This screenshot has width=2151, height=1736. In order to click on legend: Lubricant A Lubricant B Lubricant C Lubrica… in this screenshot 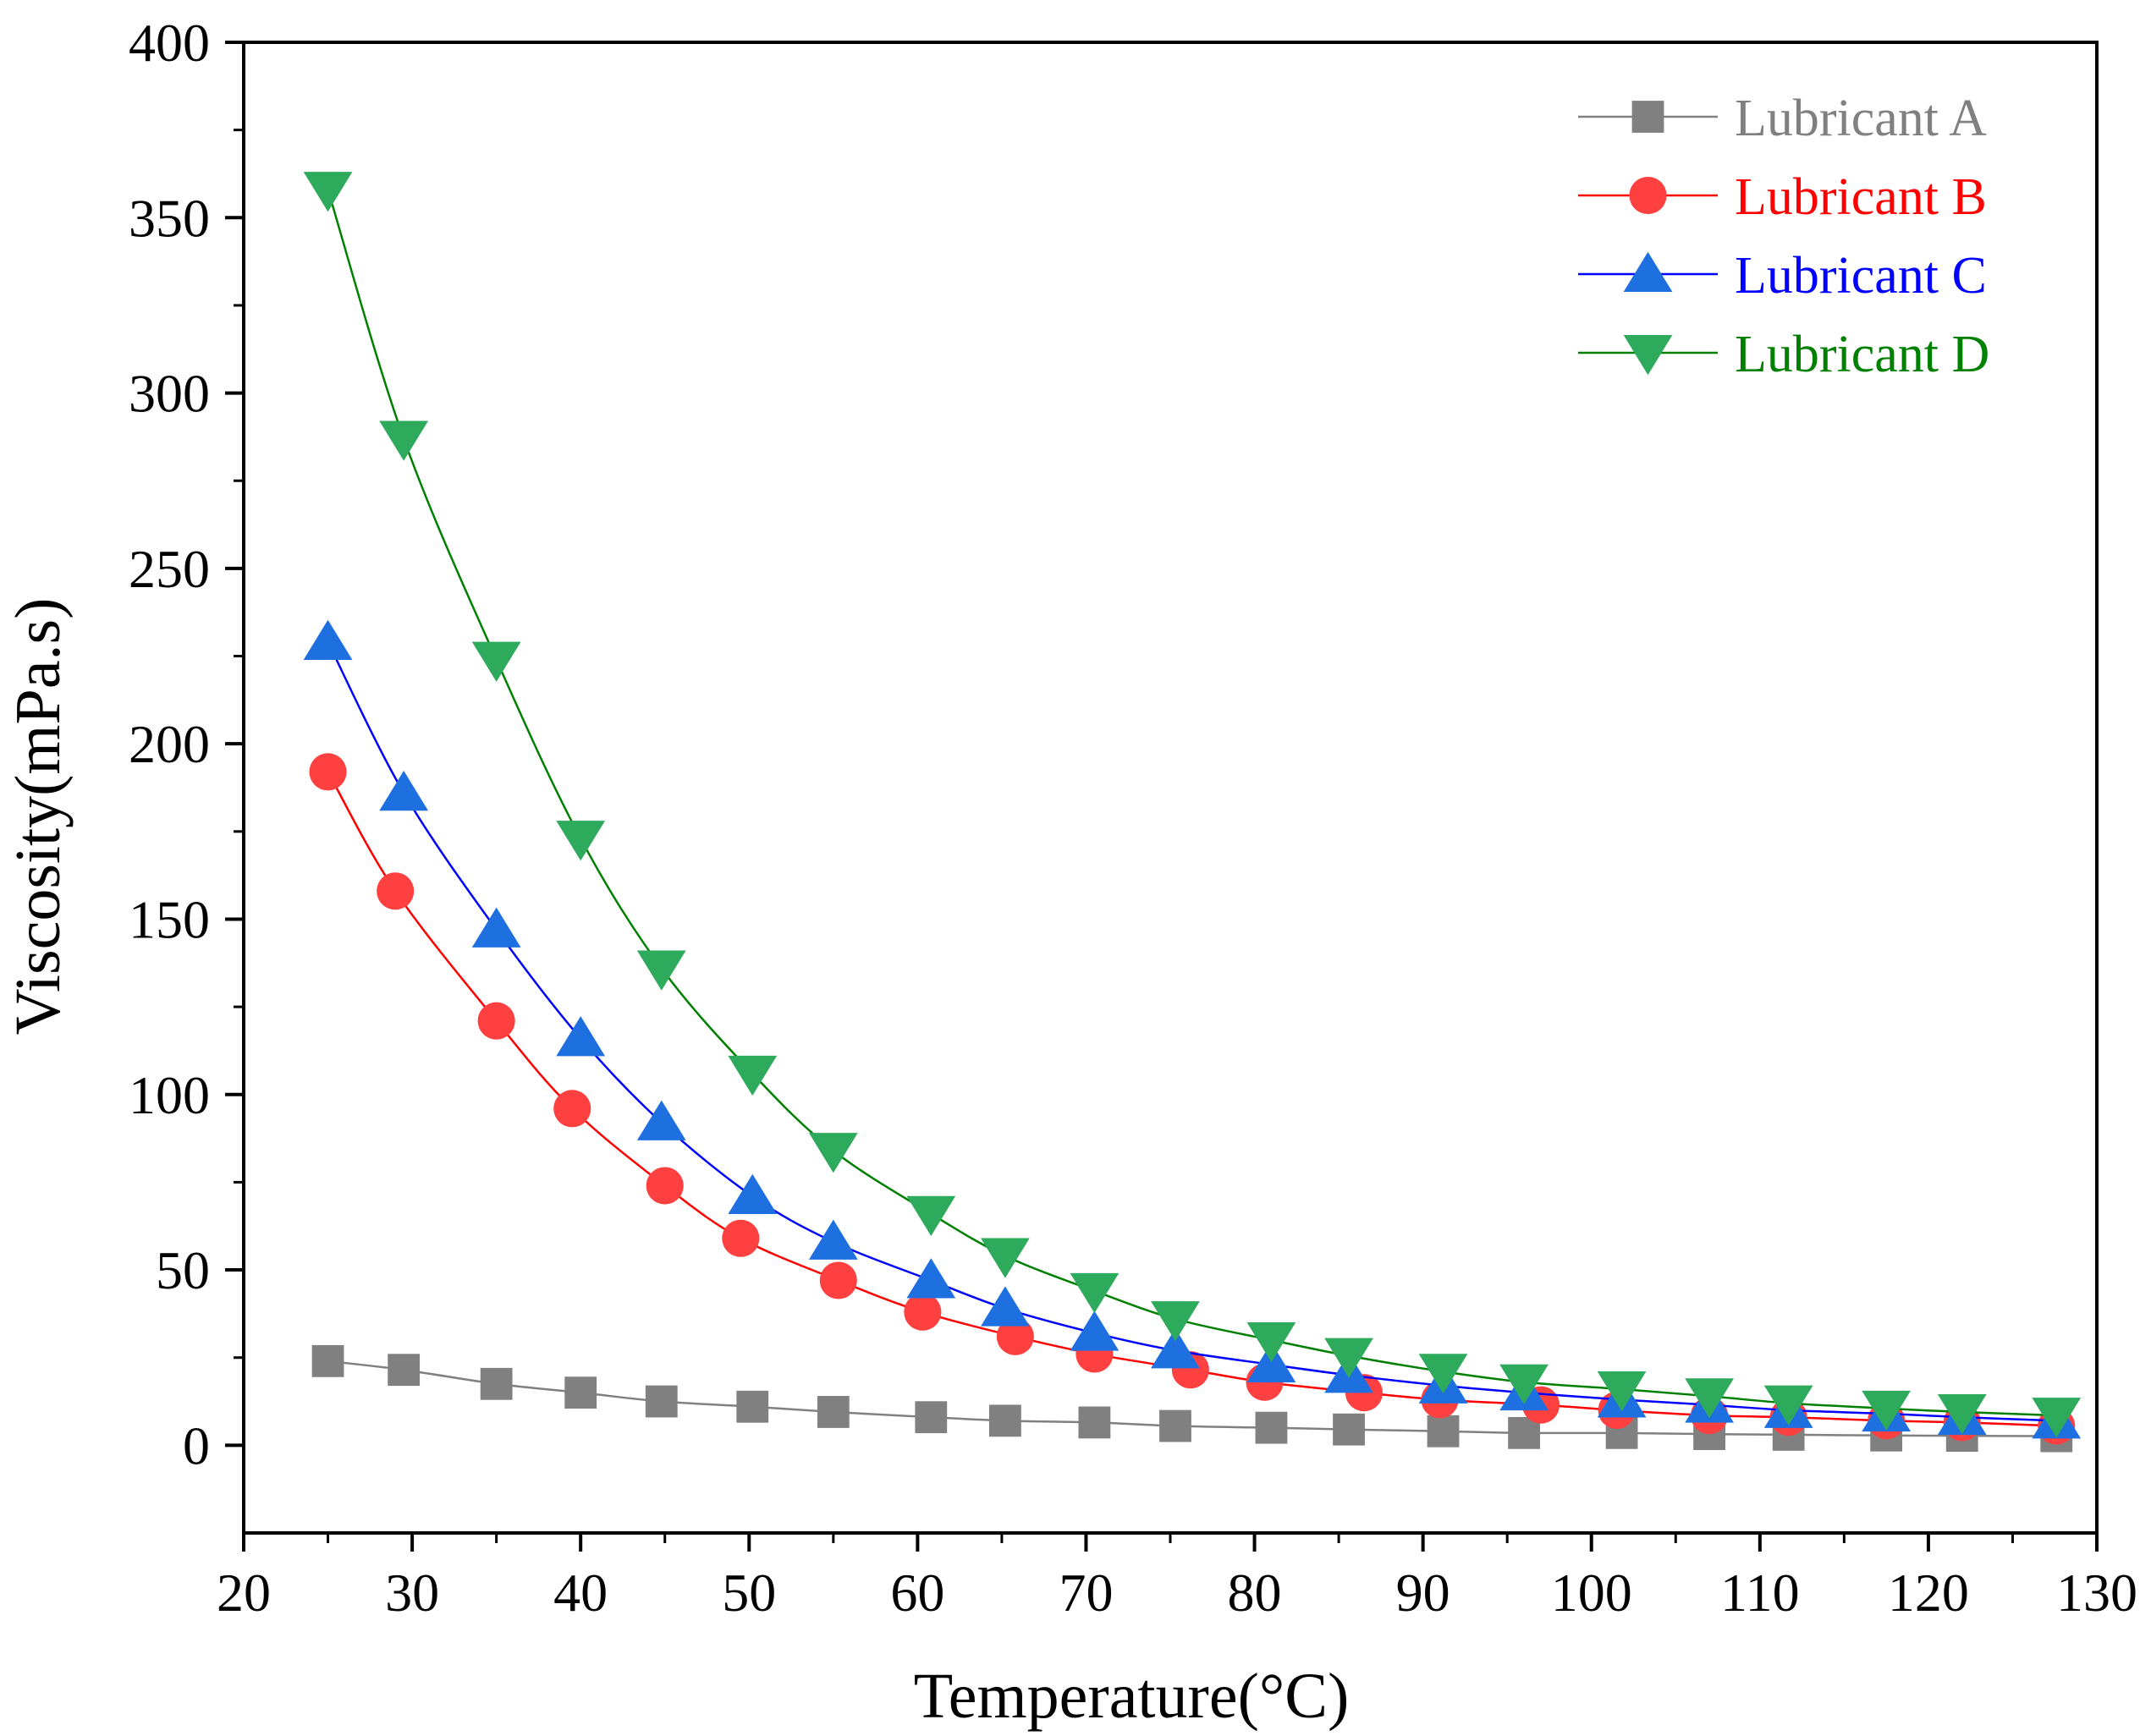, I will do `click(1783, 236)`.